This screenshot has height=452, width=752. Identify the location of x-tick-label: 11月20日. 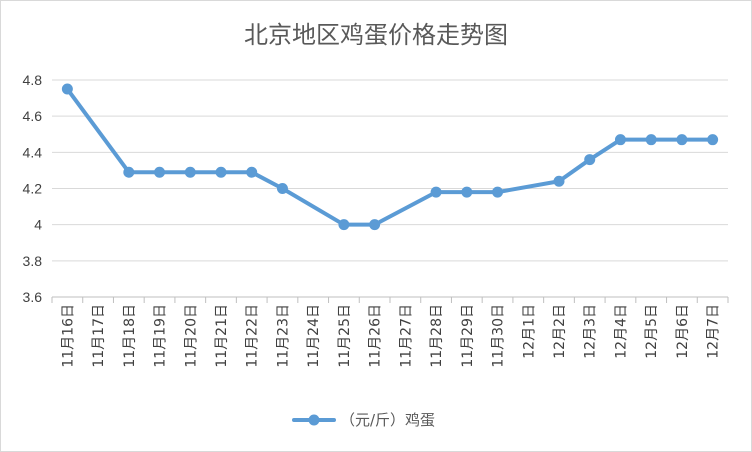
(191, 336).